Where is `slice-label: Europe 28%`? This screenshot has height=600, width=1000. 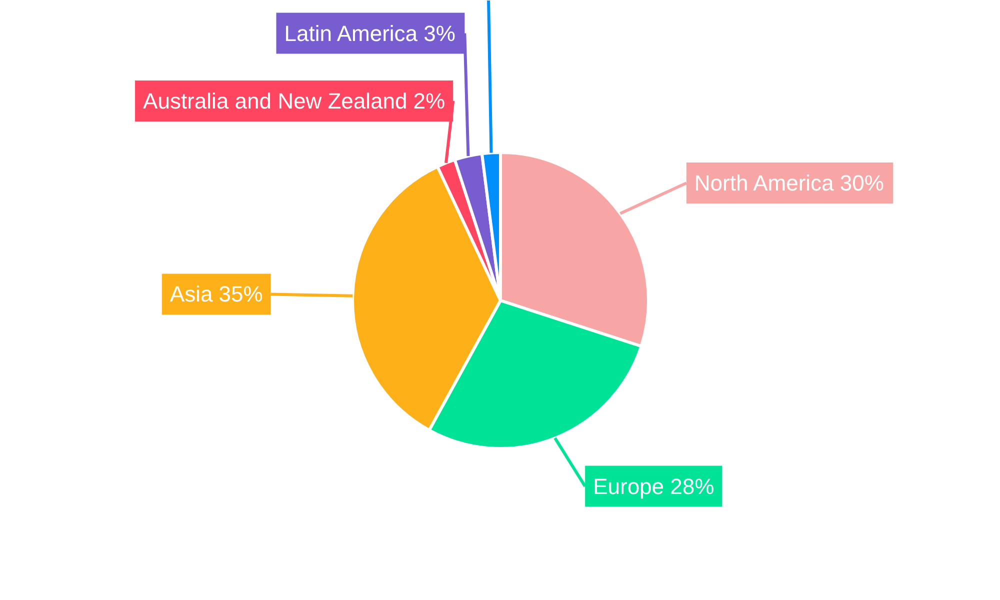 slice-label: Europe 28% is located at coordinates (653, 486).